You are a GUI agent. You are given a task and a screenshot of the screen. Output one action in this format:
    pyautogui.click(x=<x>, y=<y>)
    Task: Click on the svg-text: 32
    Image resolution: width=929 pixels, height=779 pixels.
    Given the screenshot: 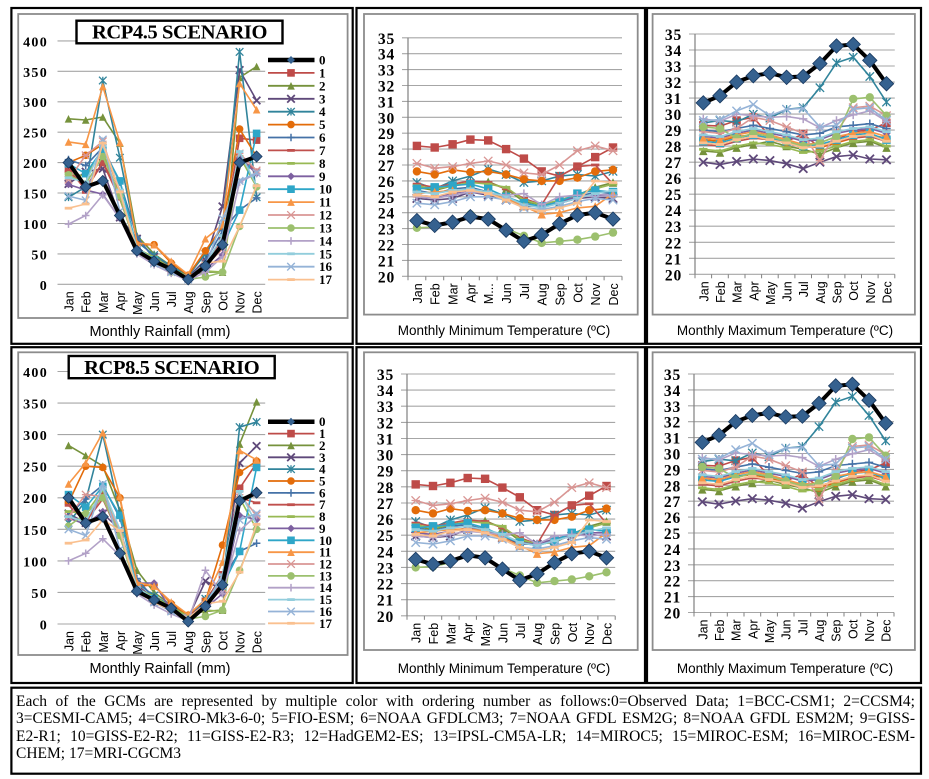 What is the action you would take?
    pyautogui.click(x=672, y=423)
    